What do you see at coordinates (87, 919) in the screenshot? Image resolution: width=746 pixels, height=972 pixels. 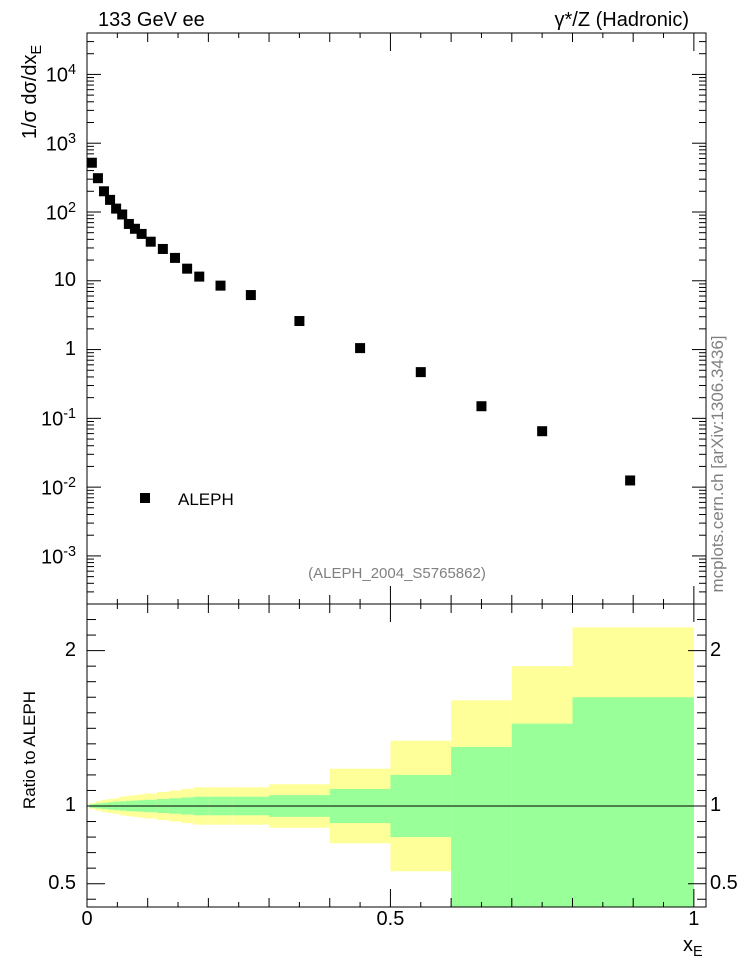 I see `x-tick-label: 0` at bounding box center [87, 919].